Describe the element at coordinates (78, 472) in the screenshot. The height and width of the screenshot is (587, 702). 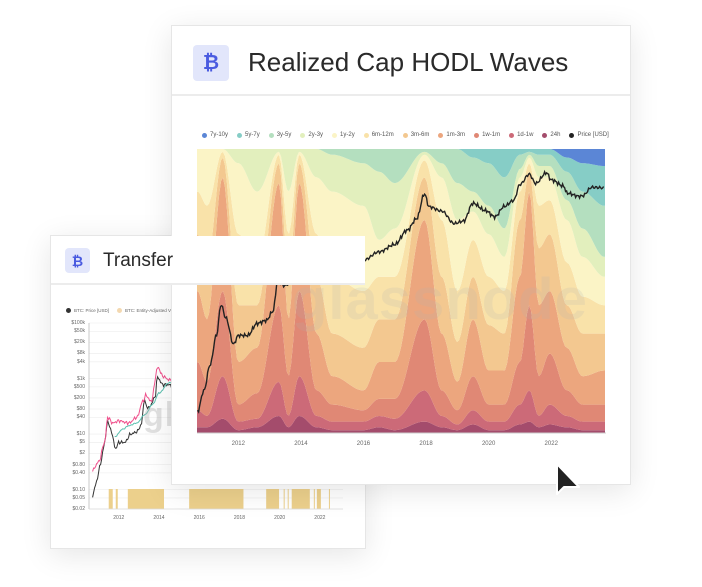
I see `y-tick-label: $0.40` at that location.